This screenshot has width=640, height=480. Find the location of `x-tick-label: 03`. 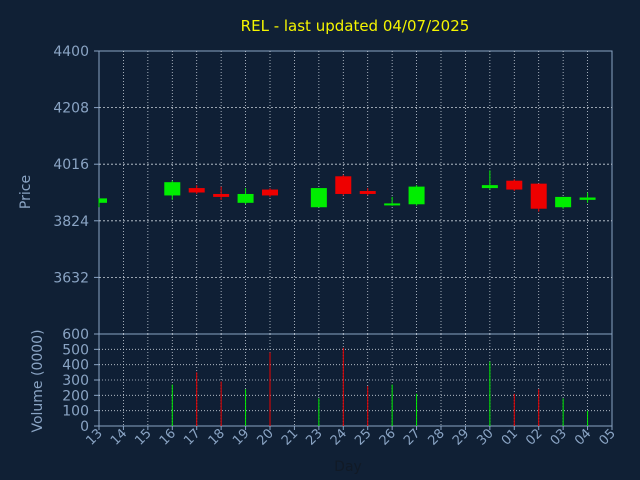

x-tick-label: 03 is located at coordinates (559, 437).